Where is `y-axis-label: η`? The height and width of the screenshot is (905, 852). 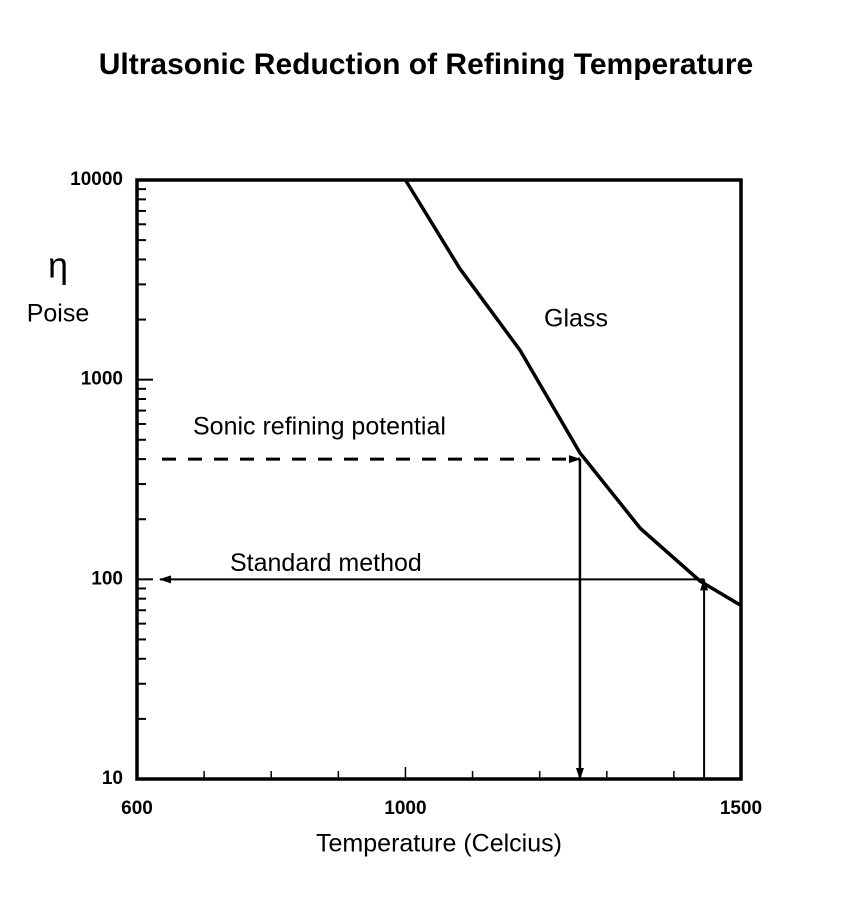 y-axis-label: η is located at coordinates (58, 265).